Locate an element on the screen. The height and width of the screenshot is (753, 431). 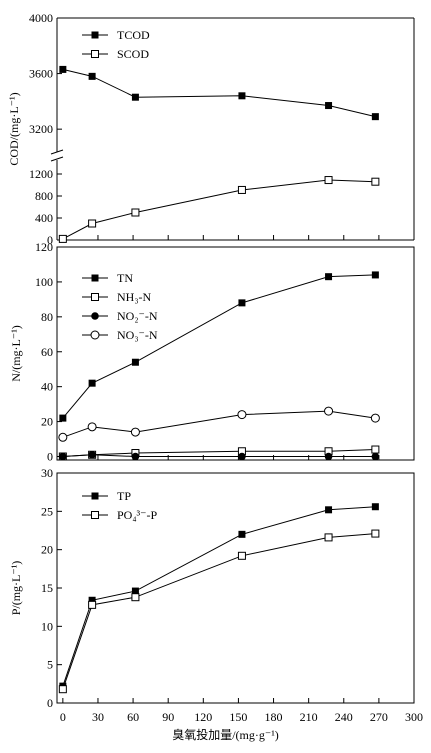
panel1-tcod-legend-marker is located at coordinates (95, 35).